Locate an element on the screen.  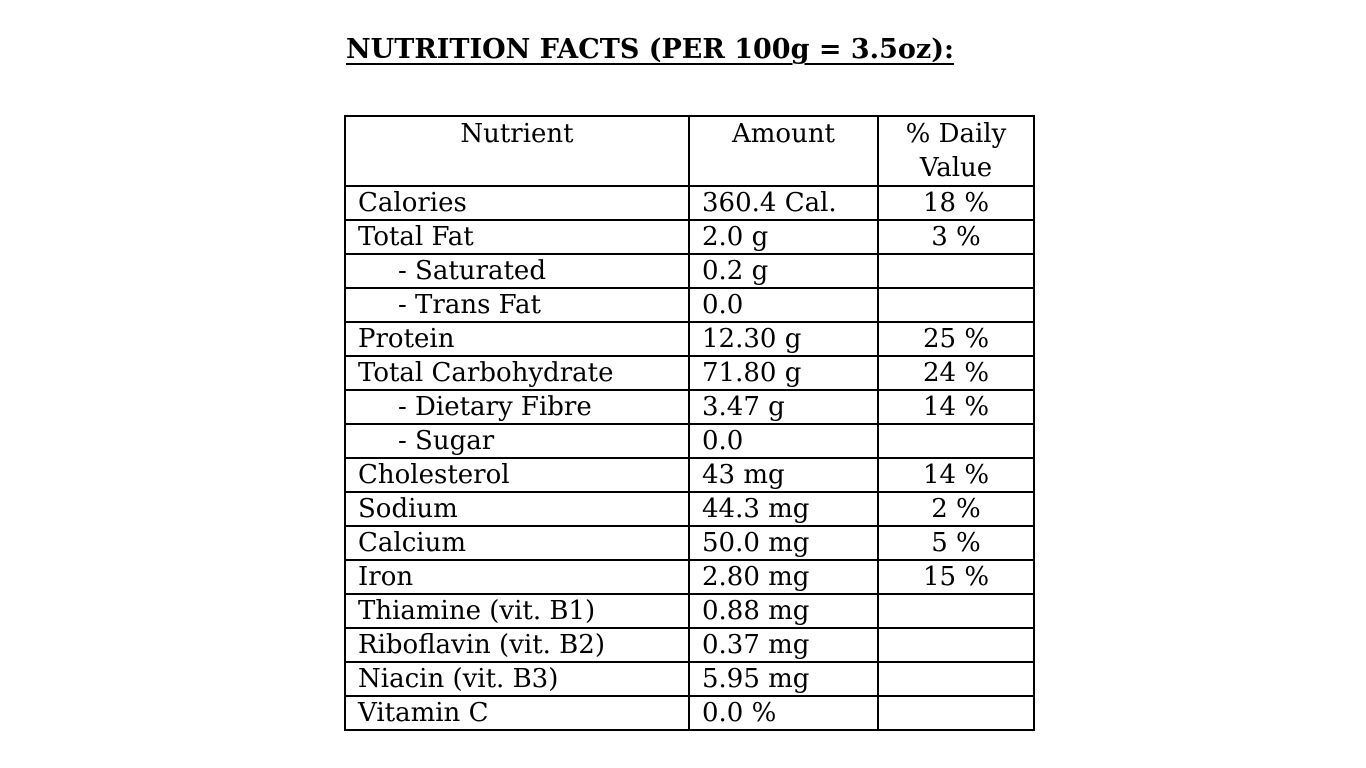
nutrient-cell: Cholesterol is located at coordinates (517, 475).